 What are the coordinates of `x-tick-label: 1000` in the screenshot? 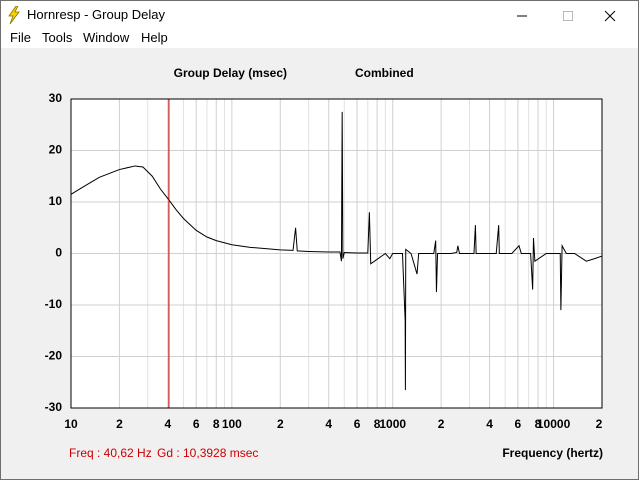 It's located at (392, 424).